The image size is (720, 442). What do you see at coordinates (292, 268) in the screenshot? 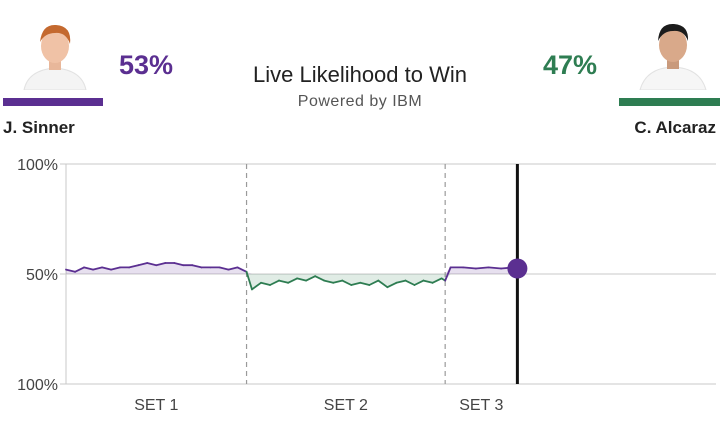
I see `leader-area-left` at bounding box center [292, 268].